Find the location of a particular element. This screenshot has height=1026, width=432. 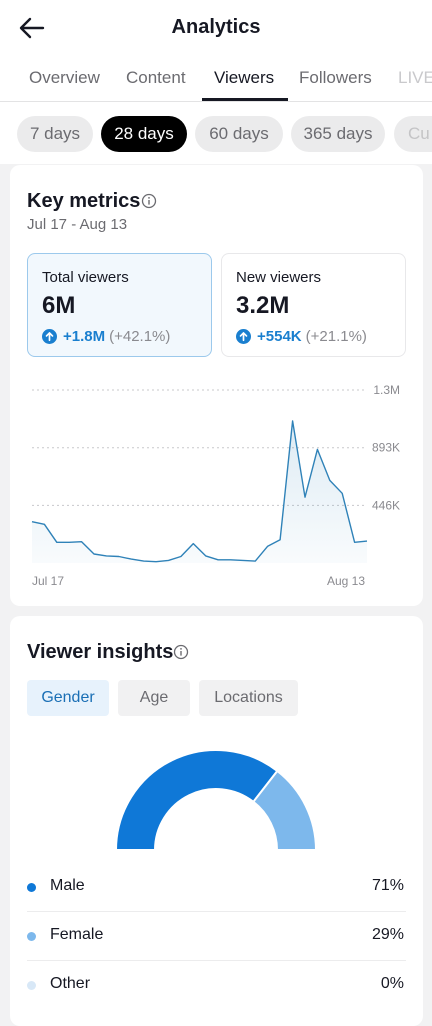

top-bar: Analytics is located at coordinates (216, 28).